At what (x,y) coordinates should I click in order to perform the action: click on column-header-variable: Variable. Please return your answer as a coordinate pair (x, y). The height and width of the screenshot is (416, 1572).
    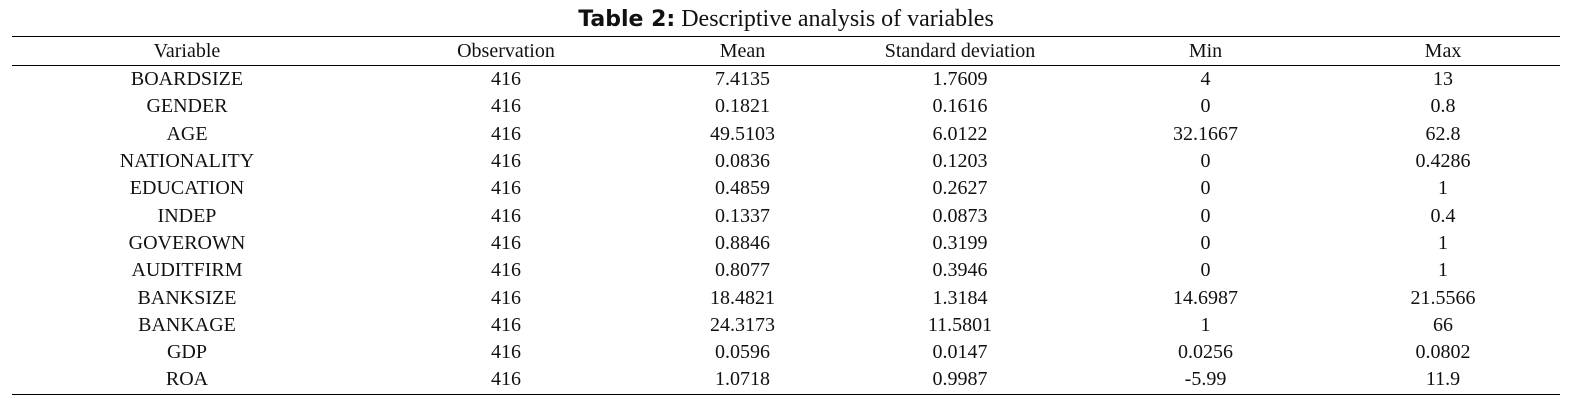
    Looking at the image, I should click on (187, 50).